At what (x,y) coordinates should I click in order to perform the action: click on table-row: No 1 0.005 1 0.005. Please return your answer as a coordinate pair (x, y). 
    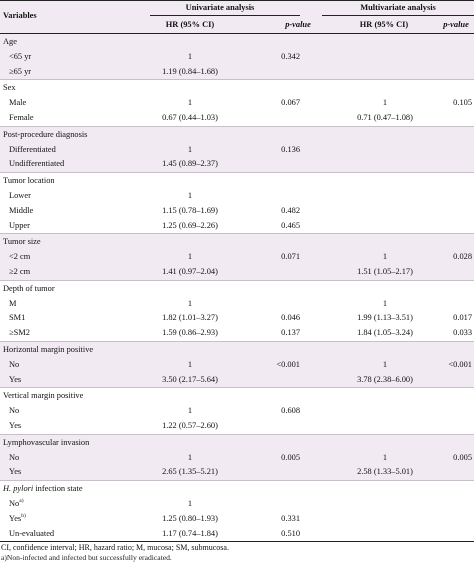
    Looking at the image, I should click on (237, 458).